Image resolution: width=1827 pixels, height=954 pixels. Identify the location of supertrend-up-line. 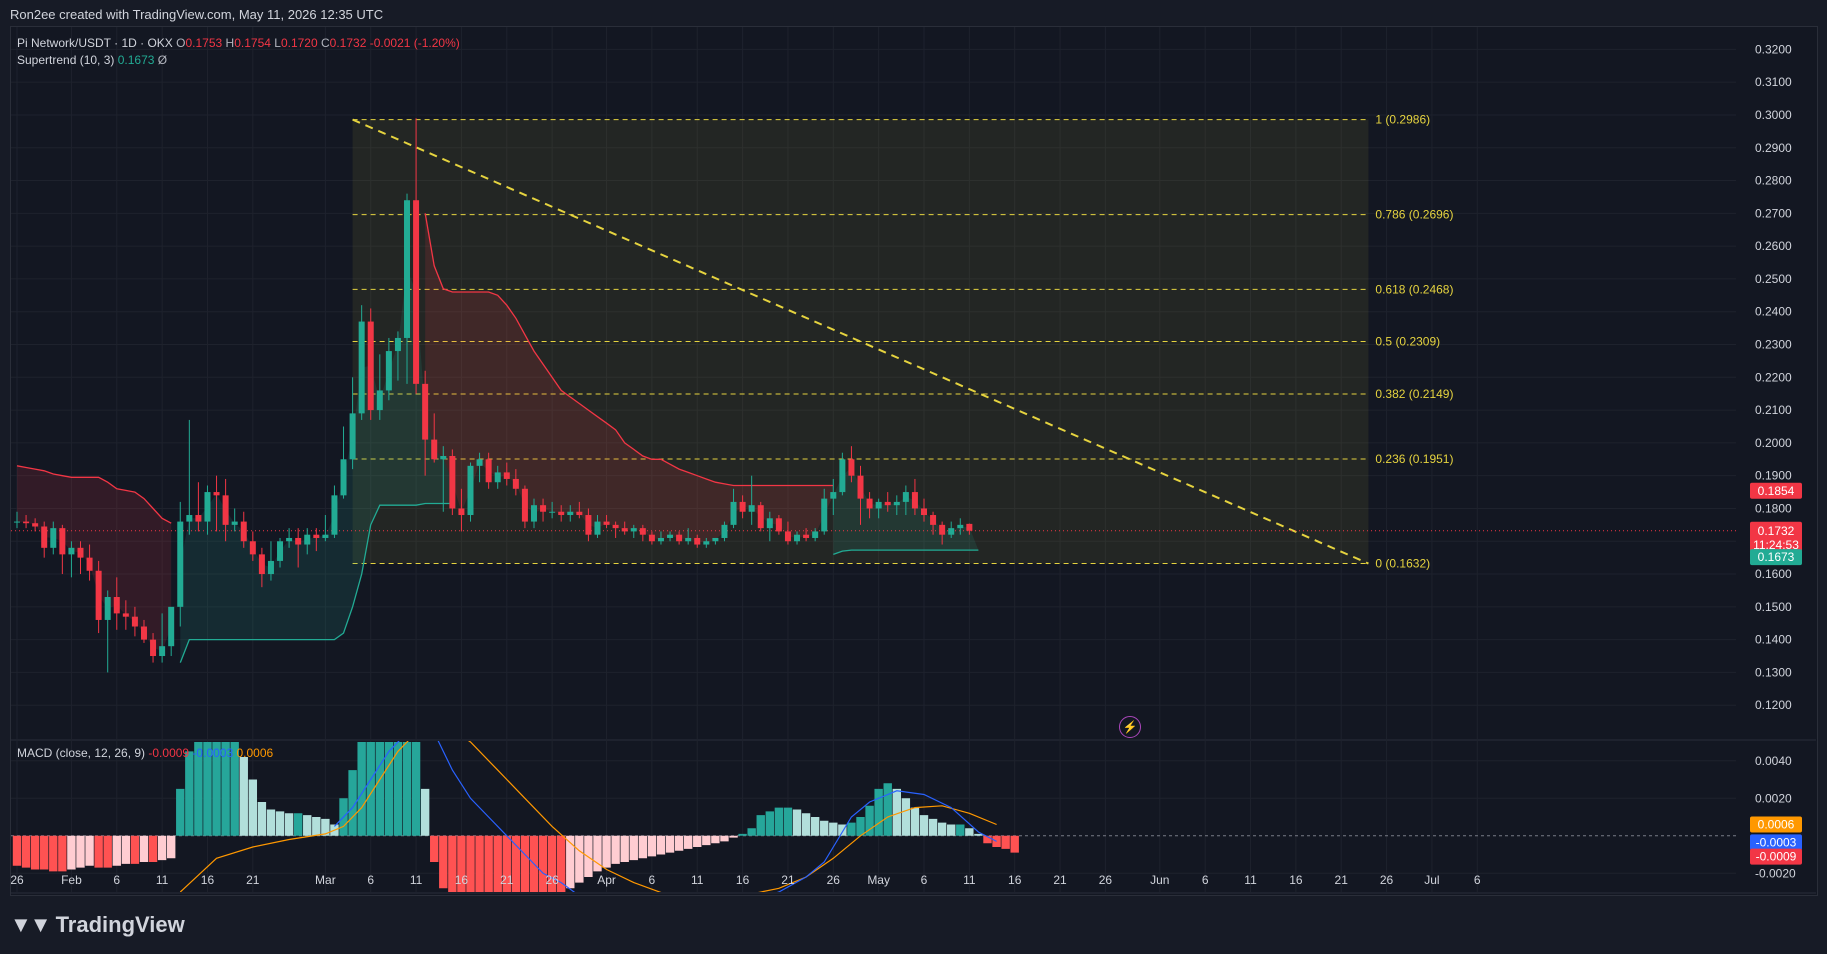
(906, 552).